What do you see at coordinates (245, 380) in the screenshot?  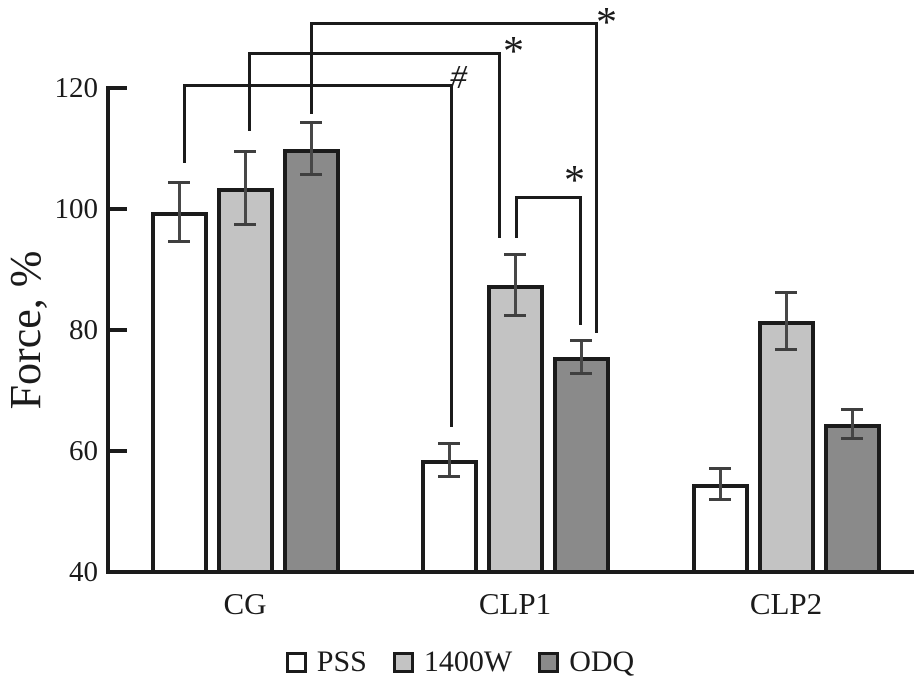 I see `bar-cg-1400w` at bounding box center [245, 380].